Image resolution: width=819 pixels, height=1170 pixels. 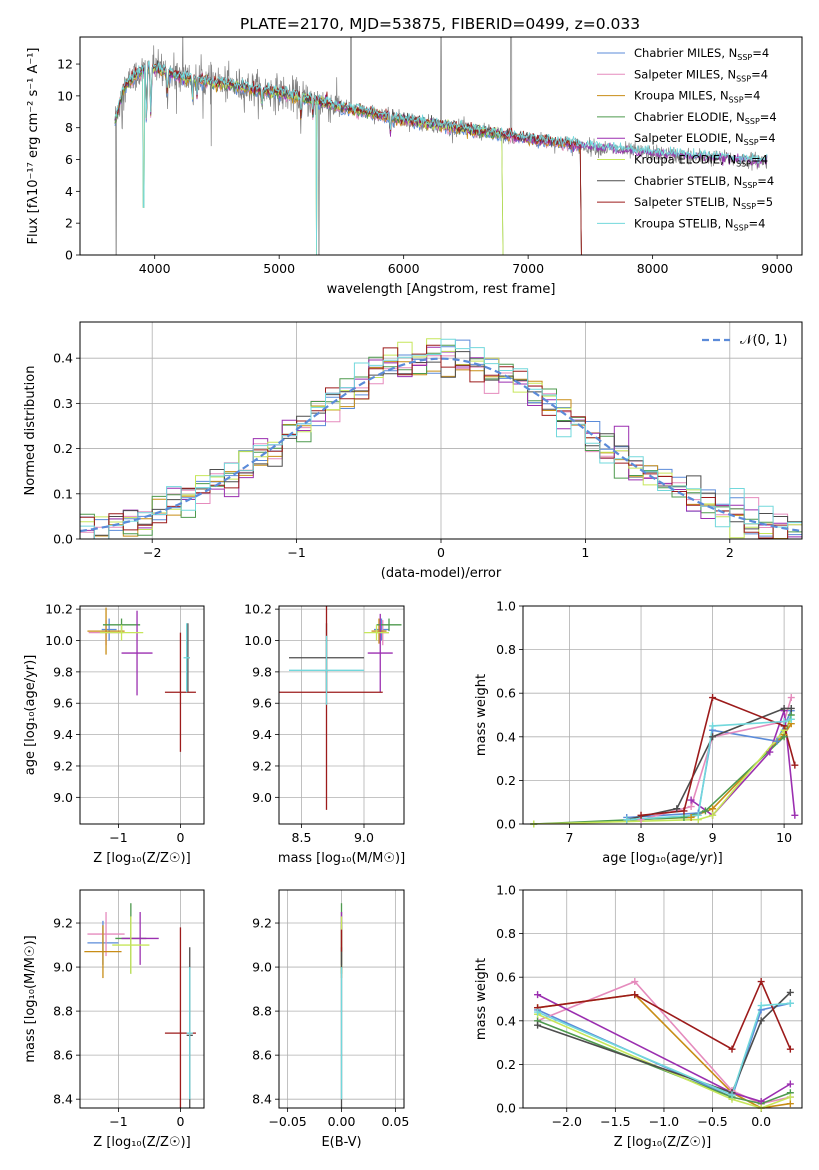 What do you see at coordinates (440, 445) in the screenshot?
I see `normal-distribution-curve` at bounding box center [440, 445].